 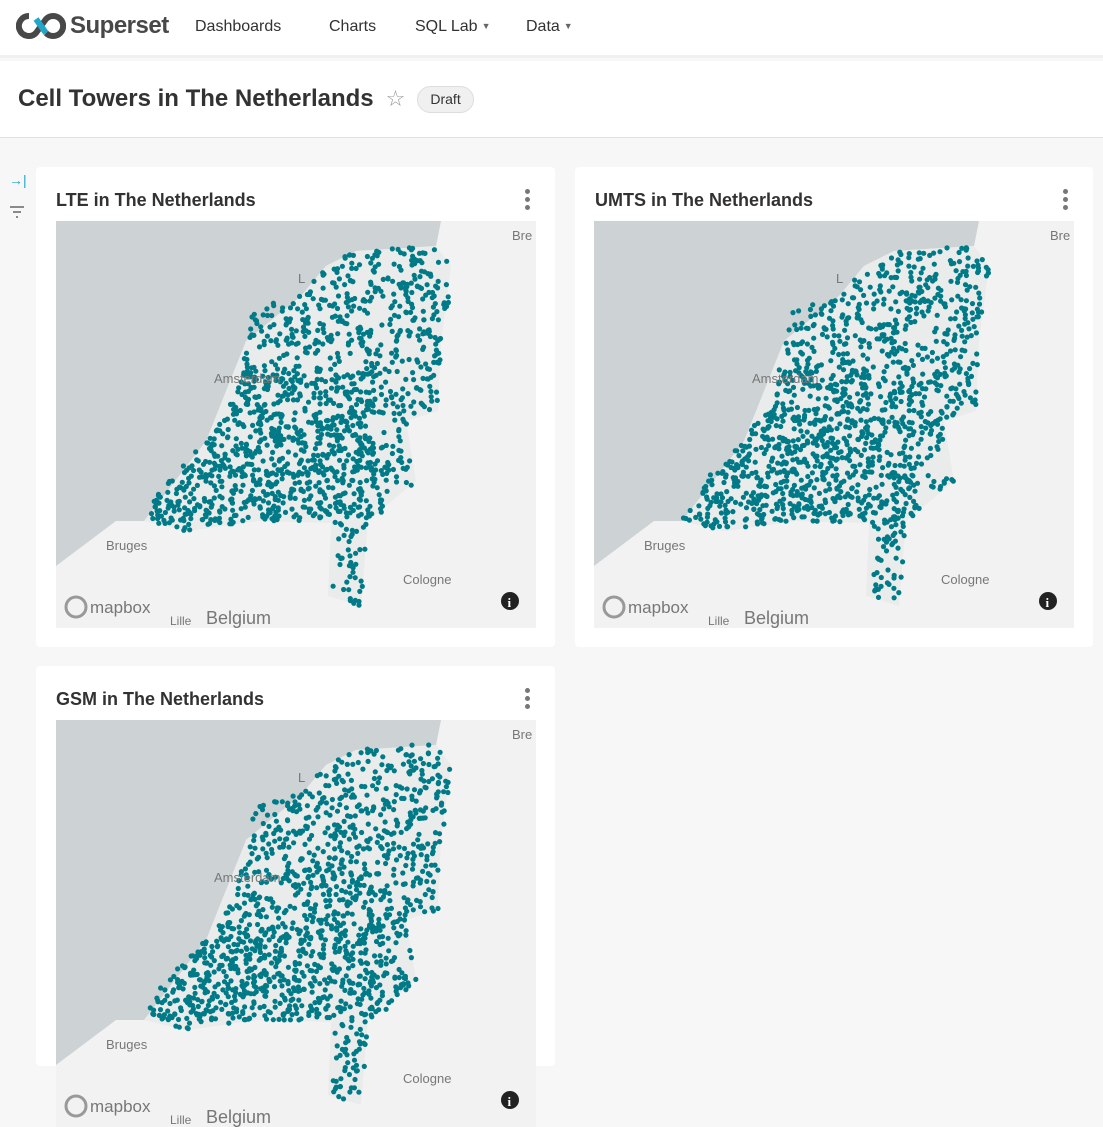 What do you see at coordinates (196, 98) in the screenshot?
I see `page-title: Cell Towers in The Netherlands` at bounding box center [196, 98].